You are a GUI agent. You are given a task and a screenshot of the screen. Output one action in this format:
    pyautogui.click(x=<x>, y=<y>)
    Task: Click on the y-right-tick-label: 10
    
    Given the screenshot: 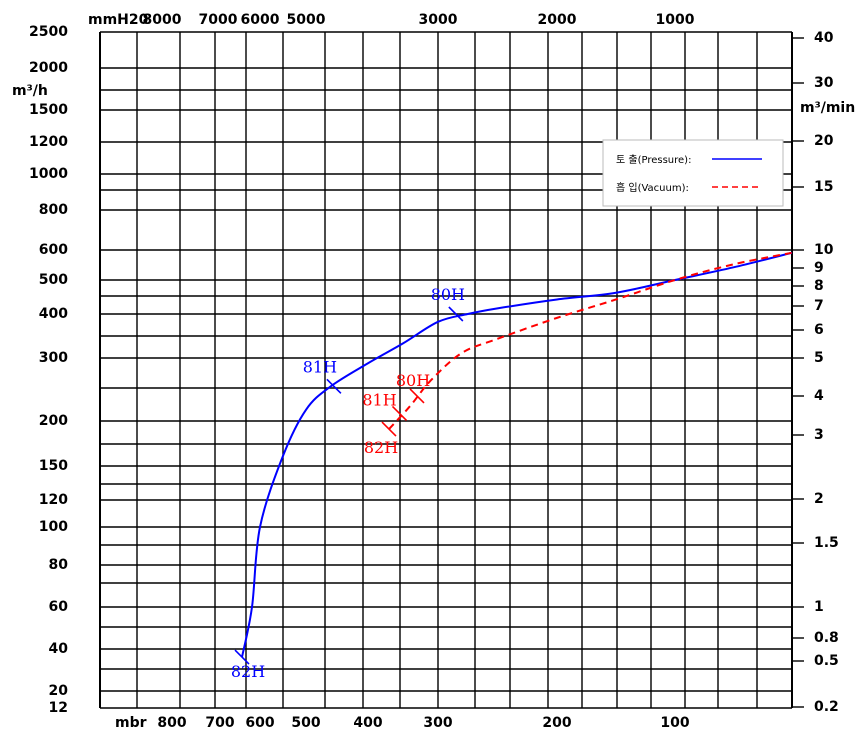 What is the action you would take?
    pyautogui.click(x=824, y=250)
    